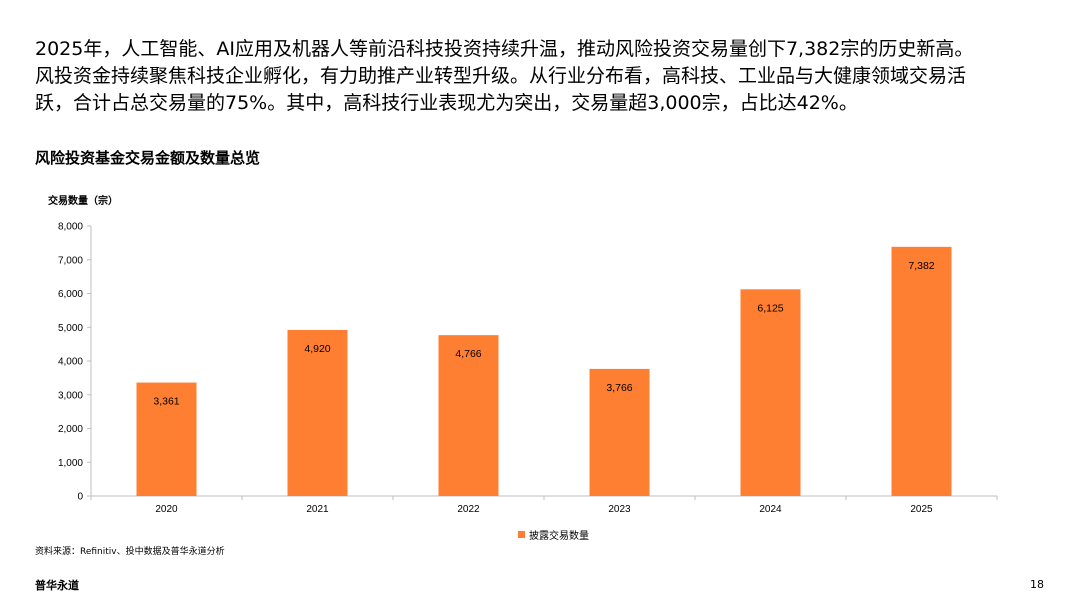 Image resolution: width=1080 pixels, height=608 pixels. Describe the element at coordinates (468, 354) in the screenshot. I see `data-label-2022: 4,766` at that location.